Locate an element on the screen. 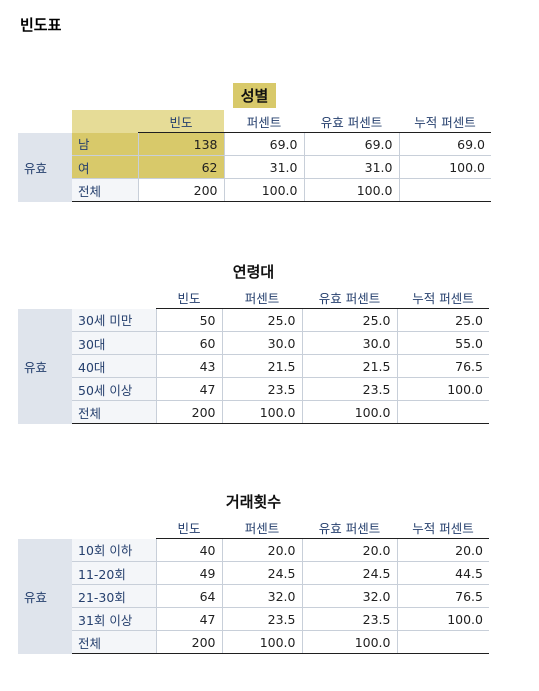 The height and width of the screenshot is (691, 539). row-label: 31회 이상 is located at coordinates (114, 619).